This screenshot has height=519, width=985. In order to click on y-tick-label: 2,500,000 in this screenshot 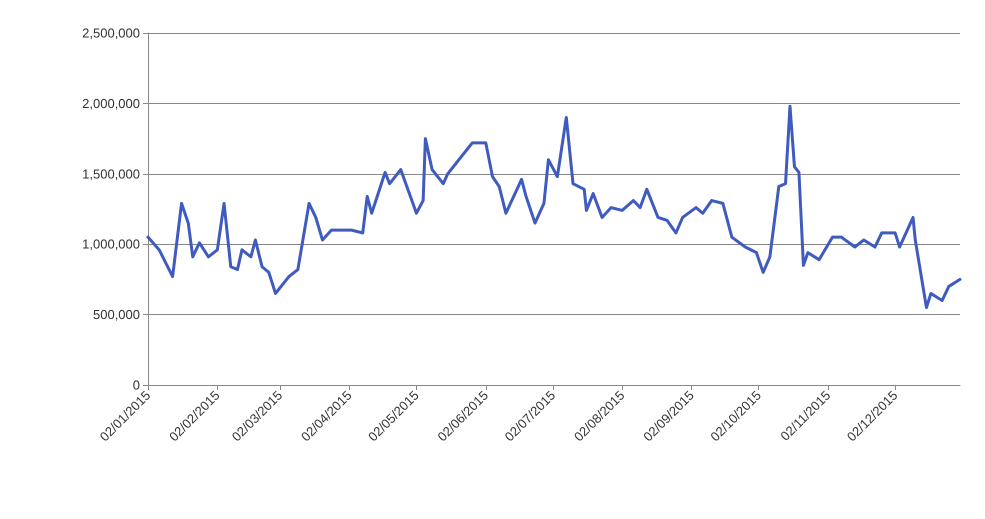, I will do `click(111, 33)`.